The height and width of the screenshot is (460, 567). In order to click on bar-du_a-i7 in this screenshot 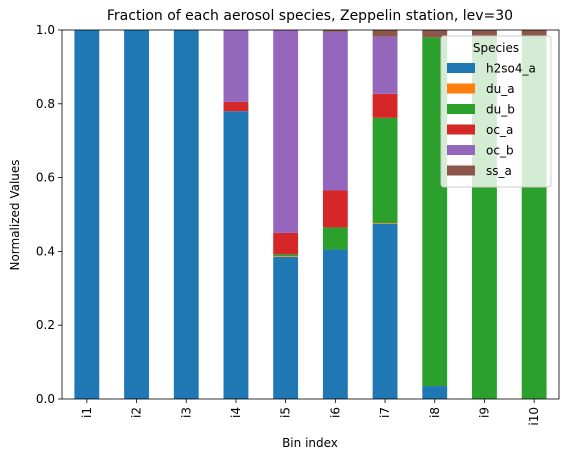, I will do `click(385, 223)`.